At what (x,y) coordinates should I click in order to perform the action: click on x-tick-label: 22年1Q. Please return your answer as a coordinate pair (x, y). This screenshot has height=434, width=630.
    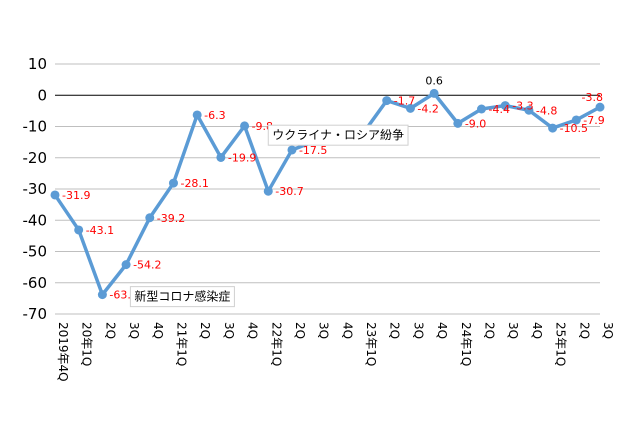
    Looking at the image, I should click on (276, 344).